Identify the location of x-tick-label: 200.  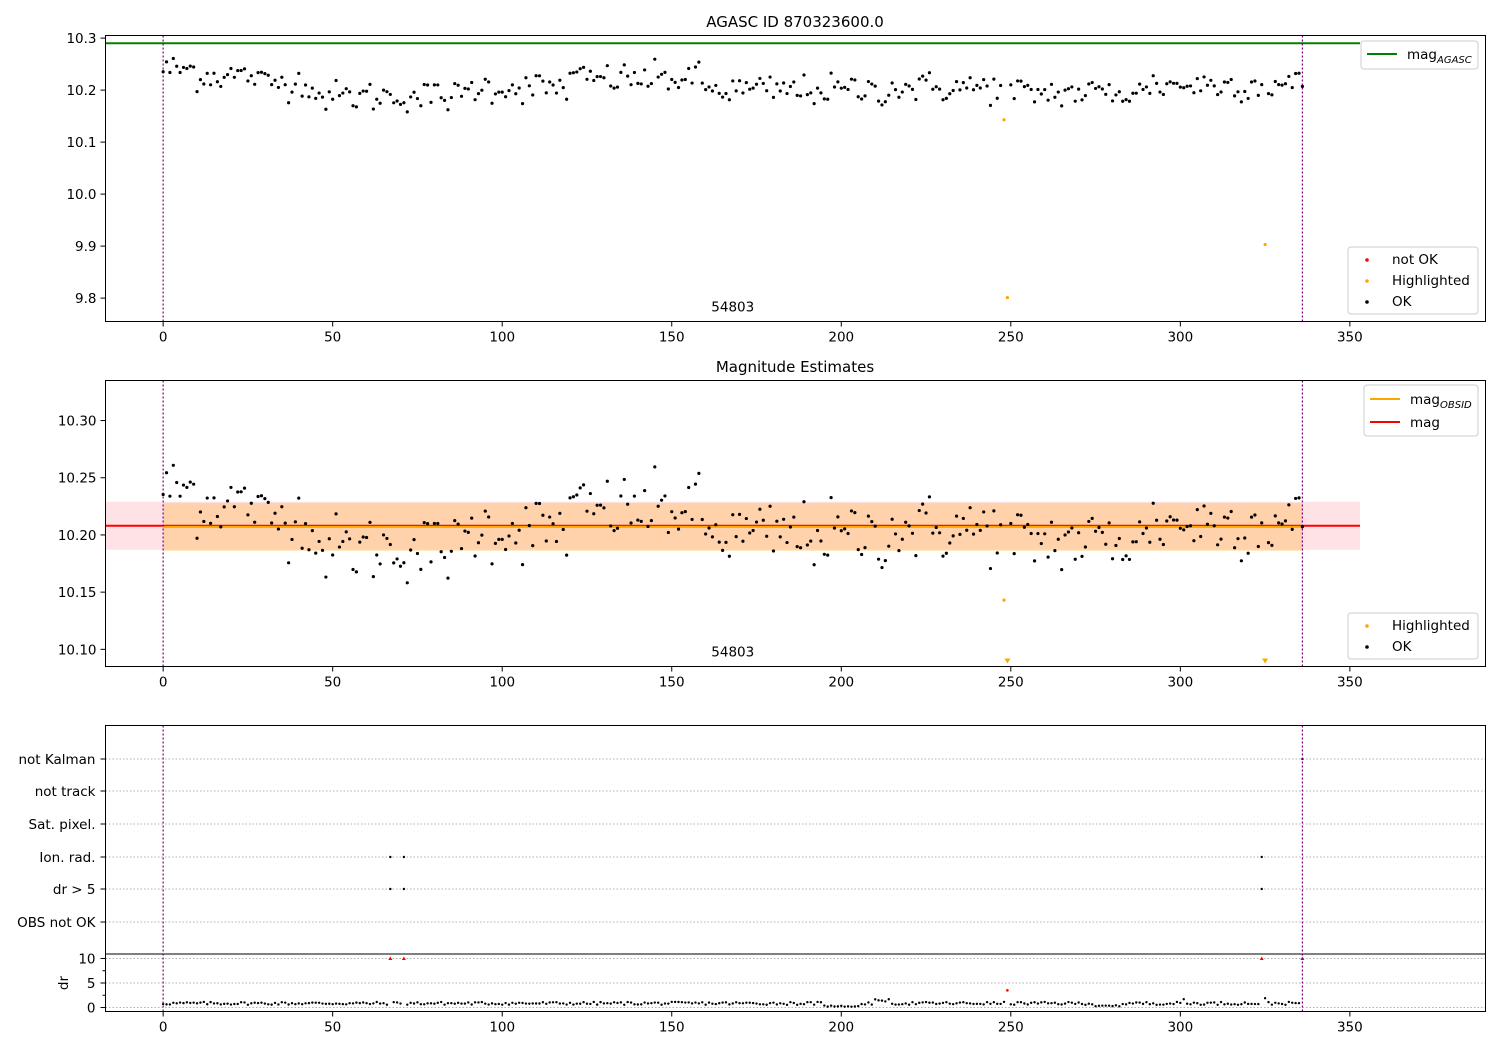
(841, 1028).